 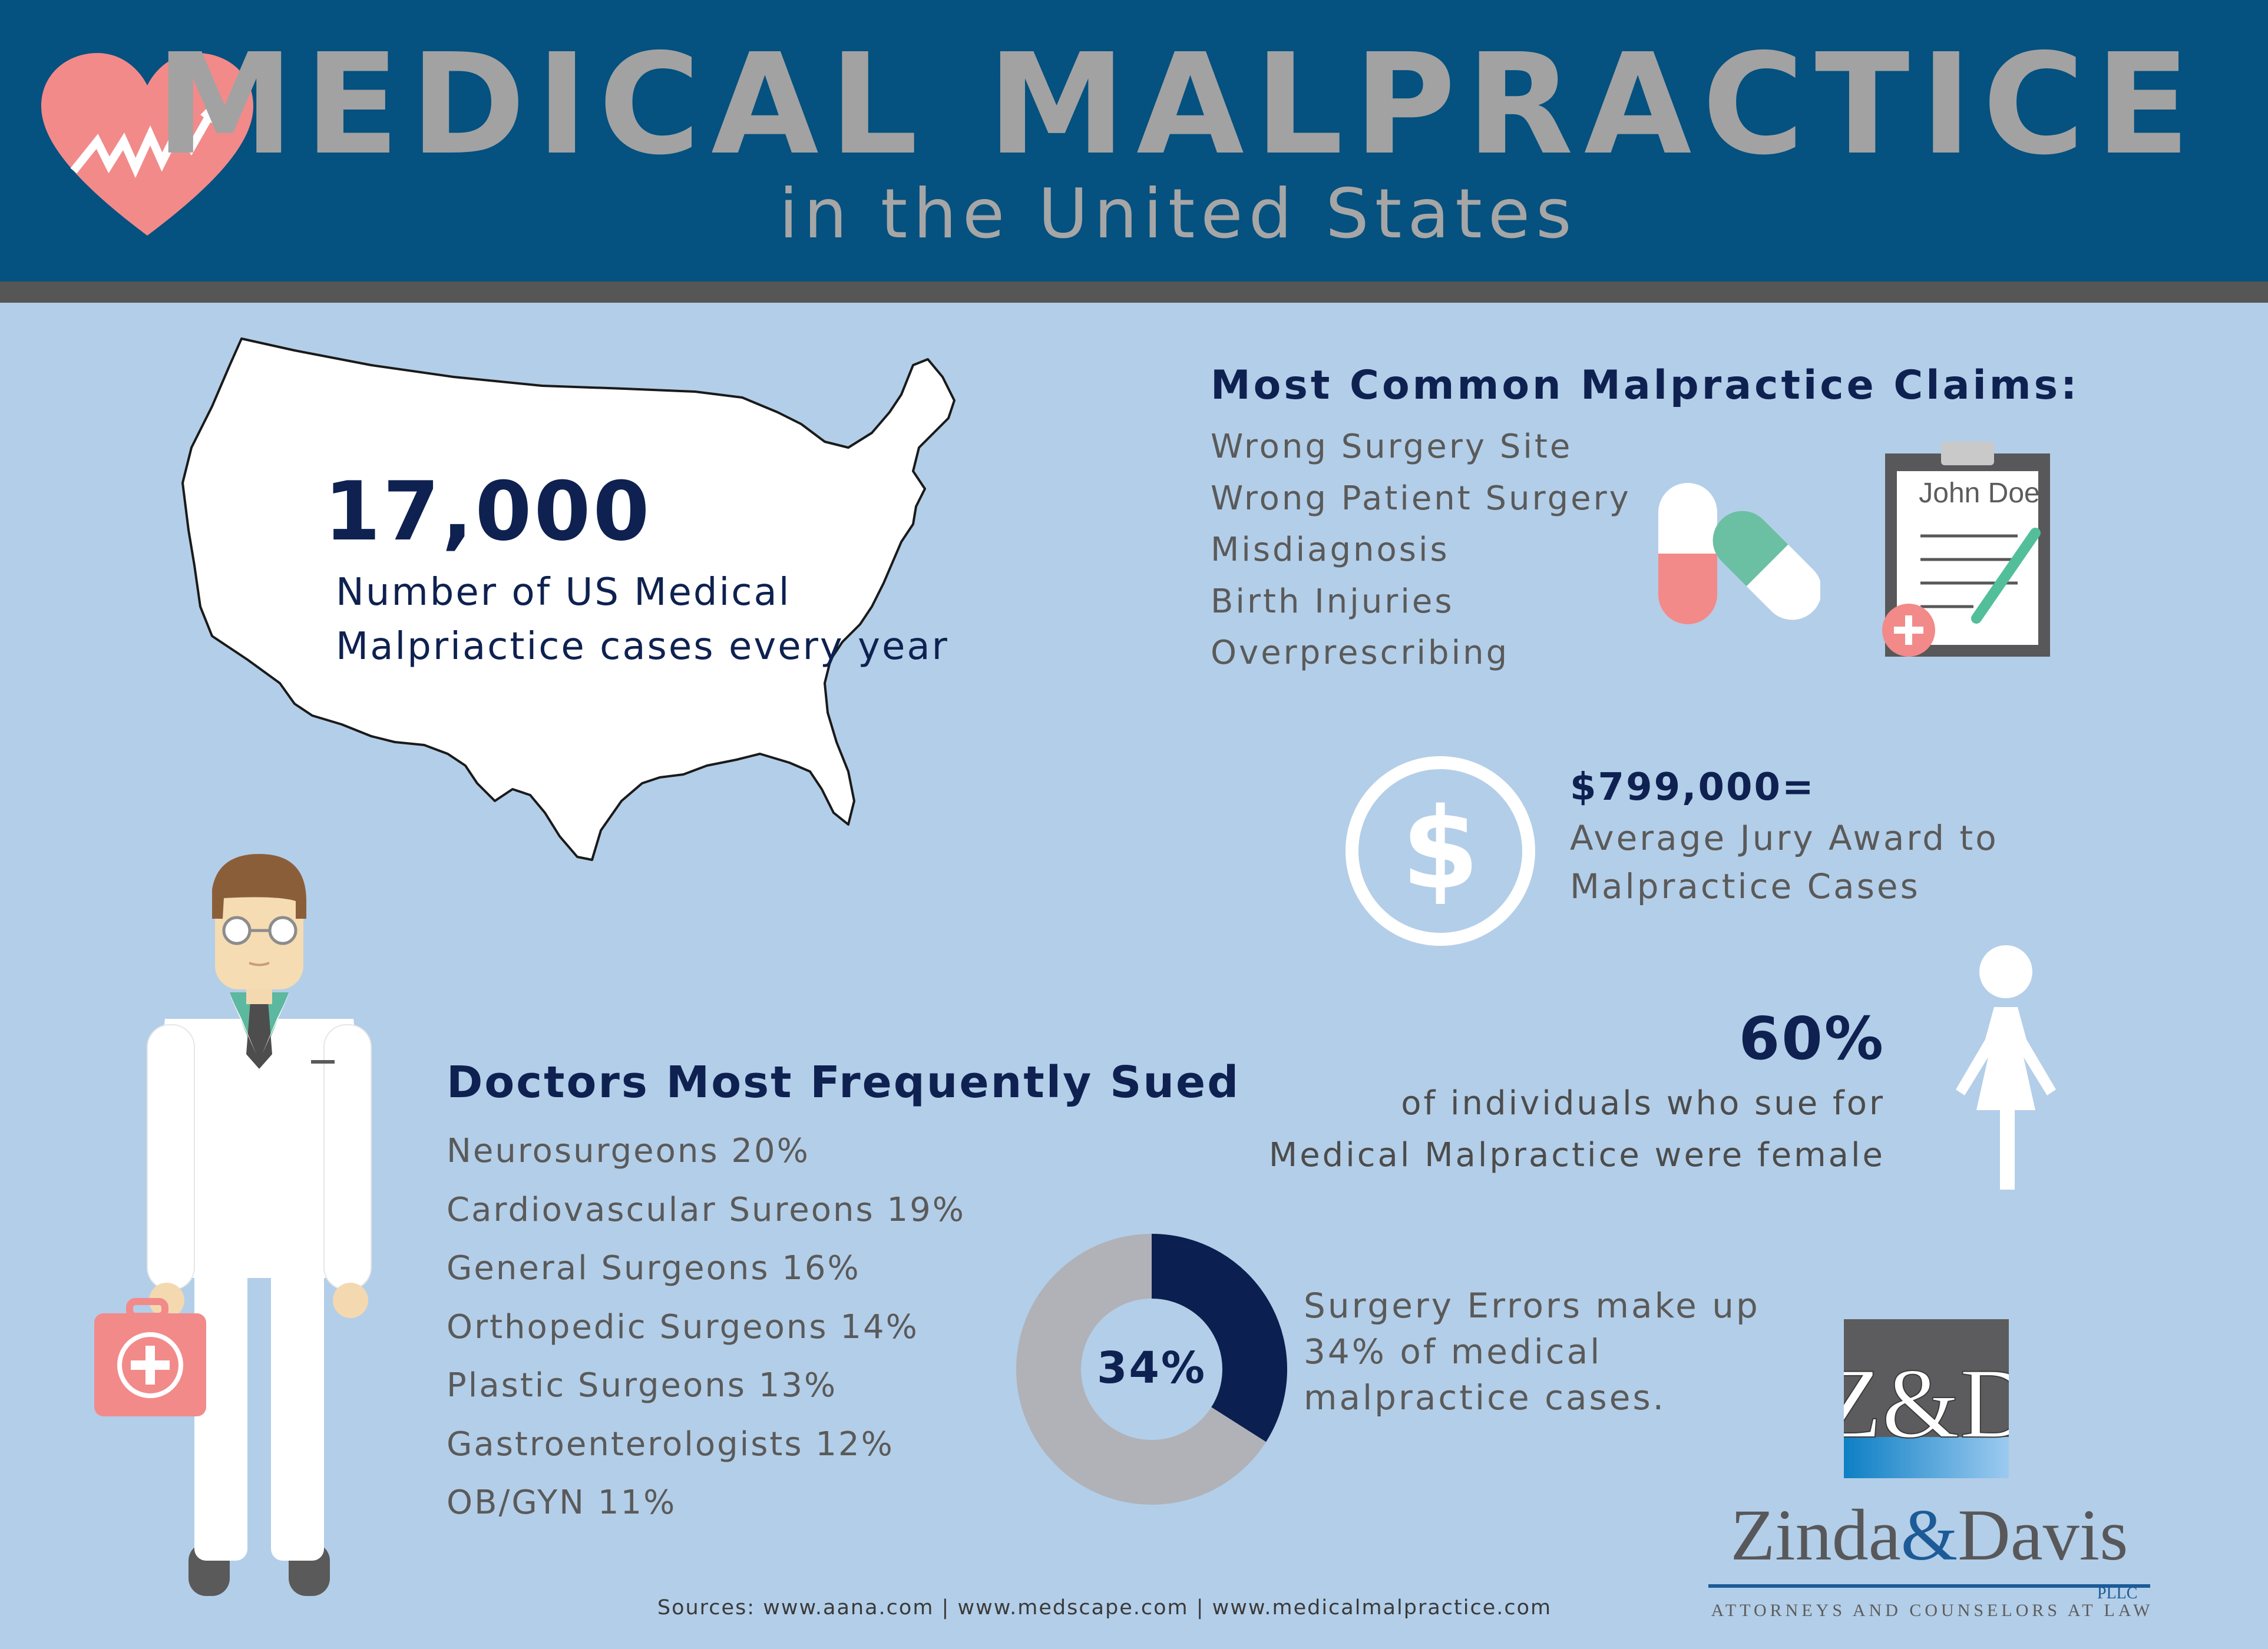 What do you see at coordinates (1932, 1611) in the screenshot?
I see `firm-tagline: ATTORNEYS AND COUNSELORS AT LAW` at bounding box center [1932, 1611].